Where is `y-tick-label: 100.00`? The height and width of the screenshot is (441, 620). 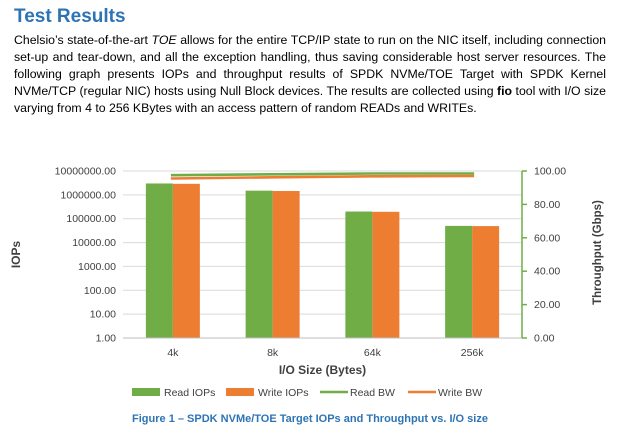 y-tick-label: 100.00 is located at coordinates (100, 291).